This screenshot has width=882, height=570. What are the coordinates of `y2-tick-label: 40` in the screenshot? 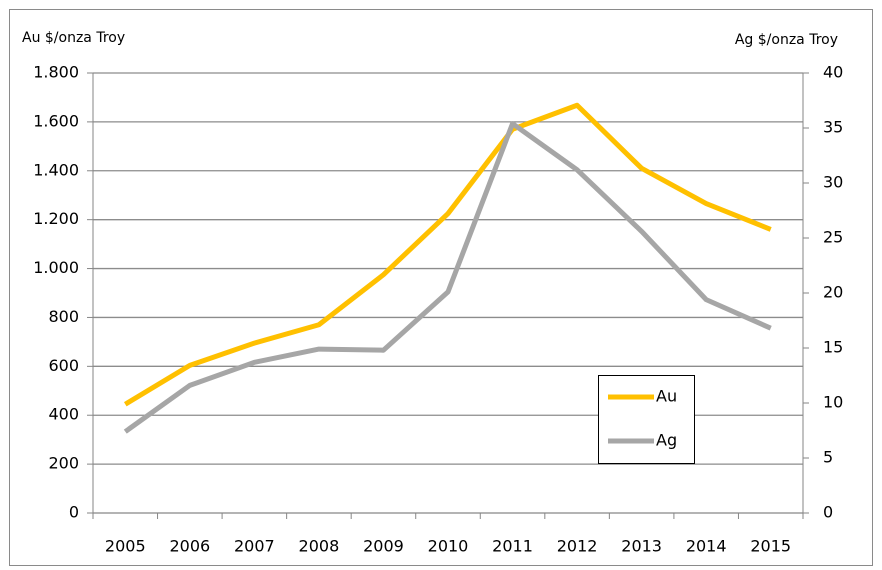 It's located at (833, 72).